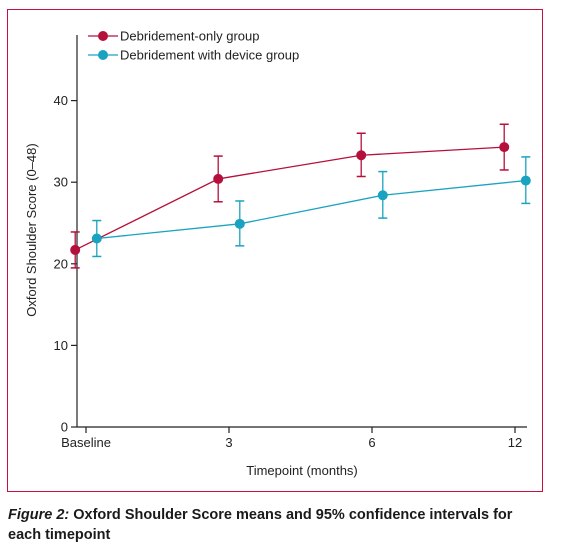 The image size is (561, 553). Describe the element at coordinates (61, 100) in the screenshot. I see `y-tick-label: 40` at that location.